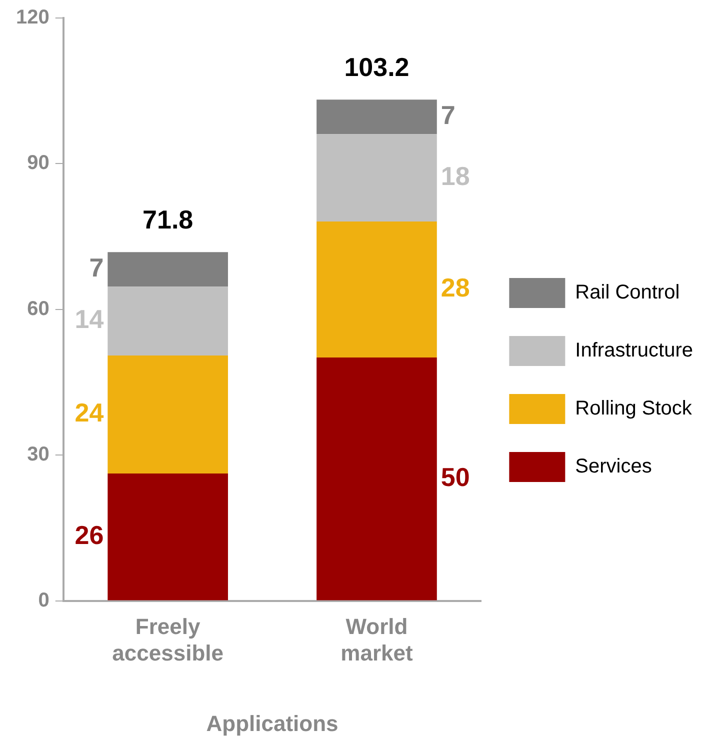  What do you see at coordinates (38, 309) in the screenshot?
I see `y-tick-label: 60` at bounding box center [38, 309].